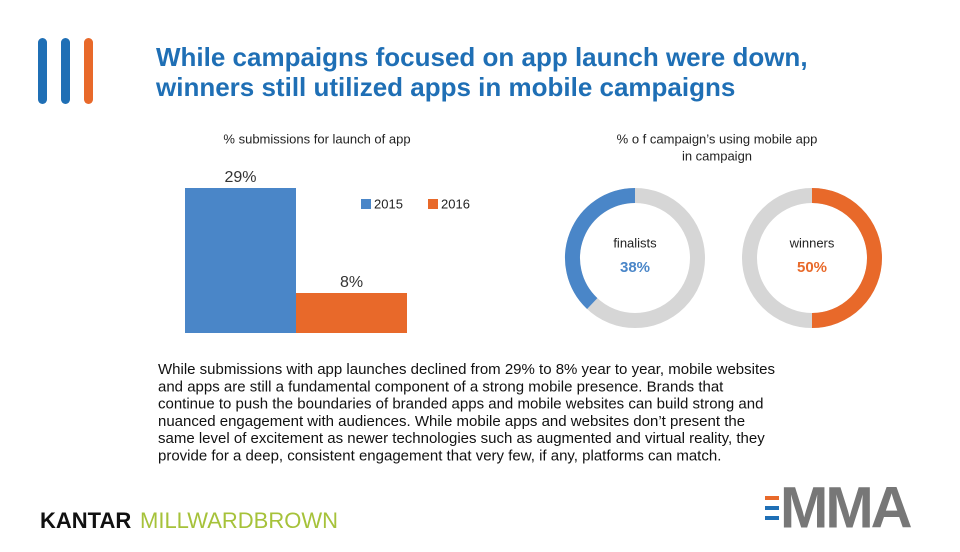  Describe the element at coordinates (635, 267) in the screenshot. I see `donut-value: 38%` at that location.